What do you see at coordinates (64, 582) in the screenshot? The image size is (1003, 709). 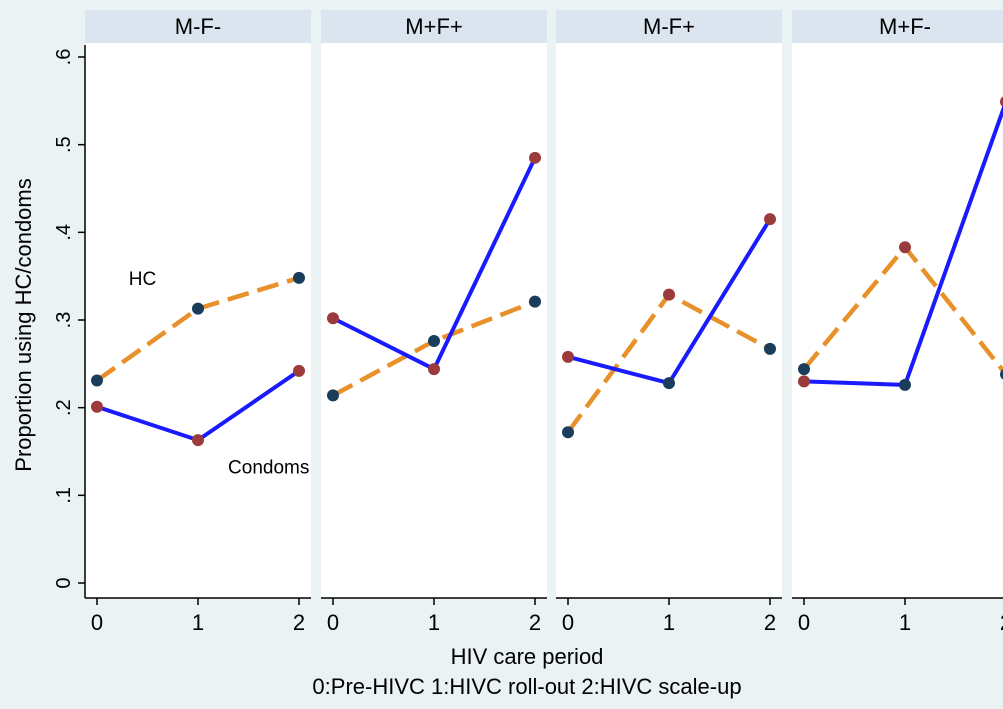 I see `y-tick-label: 0` at bounding box center [64, 582].